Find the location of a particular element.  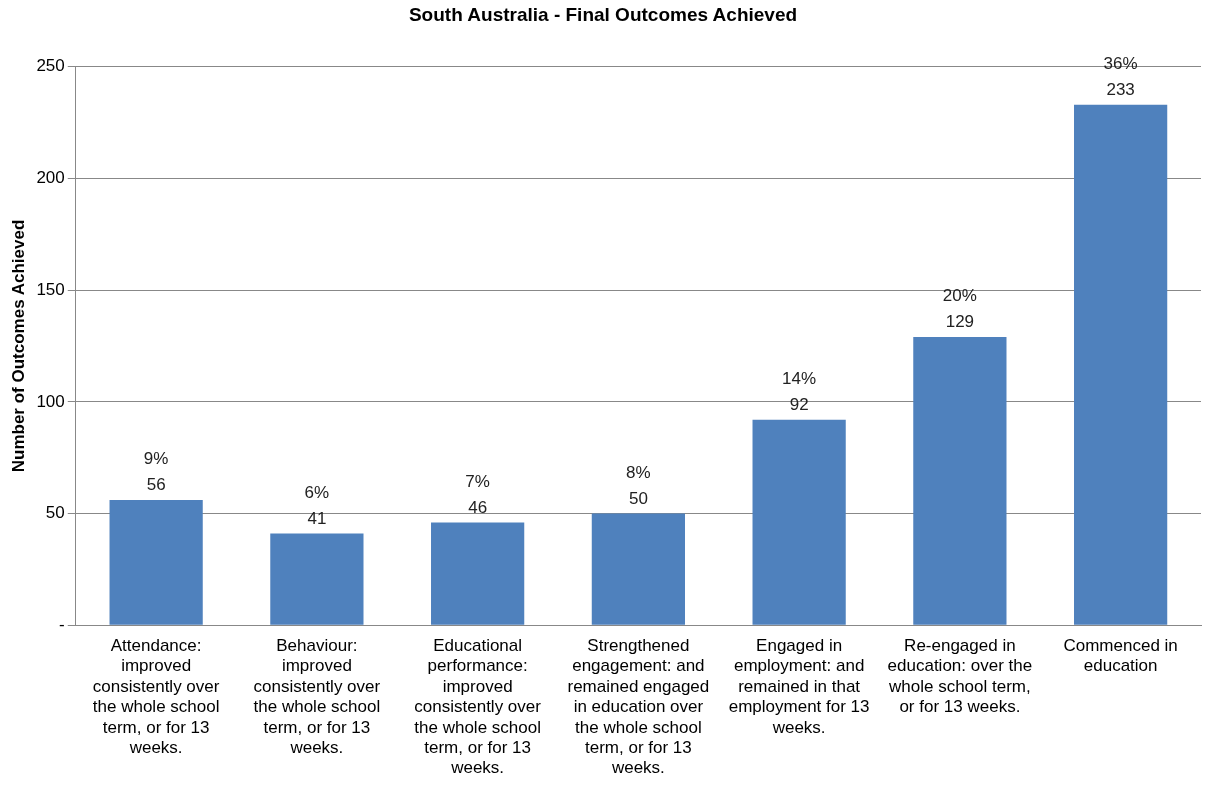

x-tick-label: Behaviour: improved consistently over the whole school term, or for 13 weeks. is located at coordinates (317, 697).